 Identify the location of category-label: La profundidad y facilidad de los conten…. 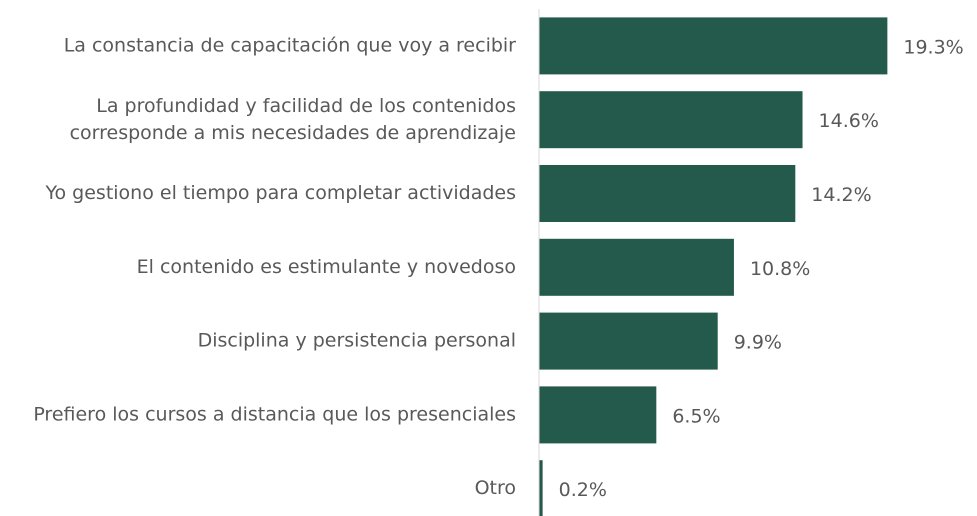
(293, 119).